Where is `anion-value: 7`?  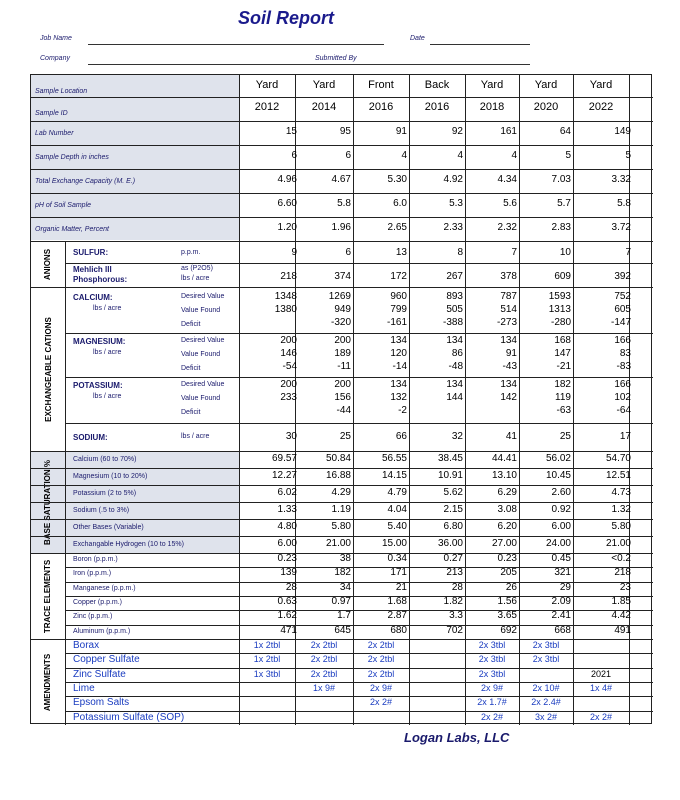 anion-value: 7 is located at coordinates (514, 252).